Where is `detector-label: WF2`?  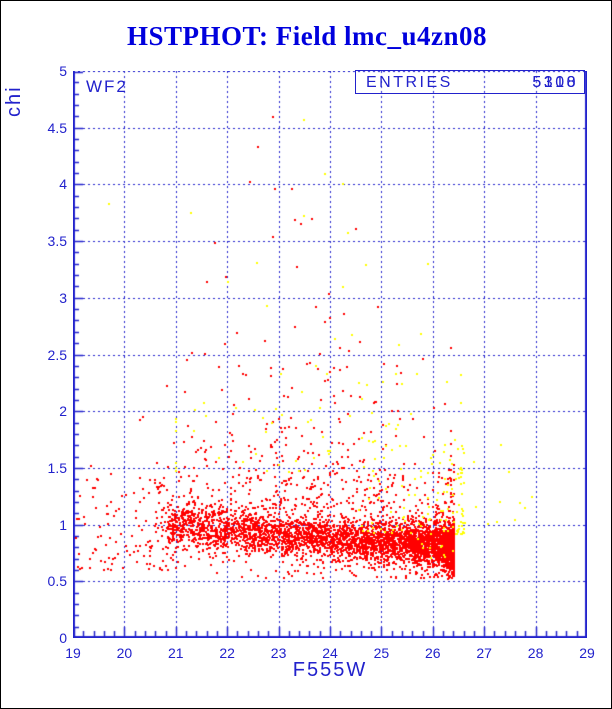
detector-label: WF2 is located at coordinates (107, 86).